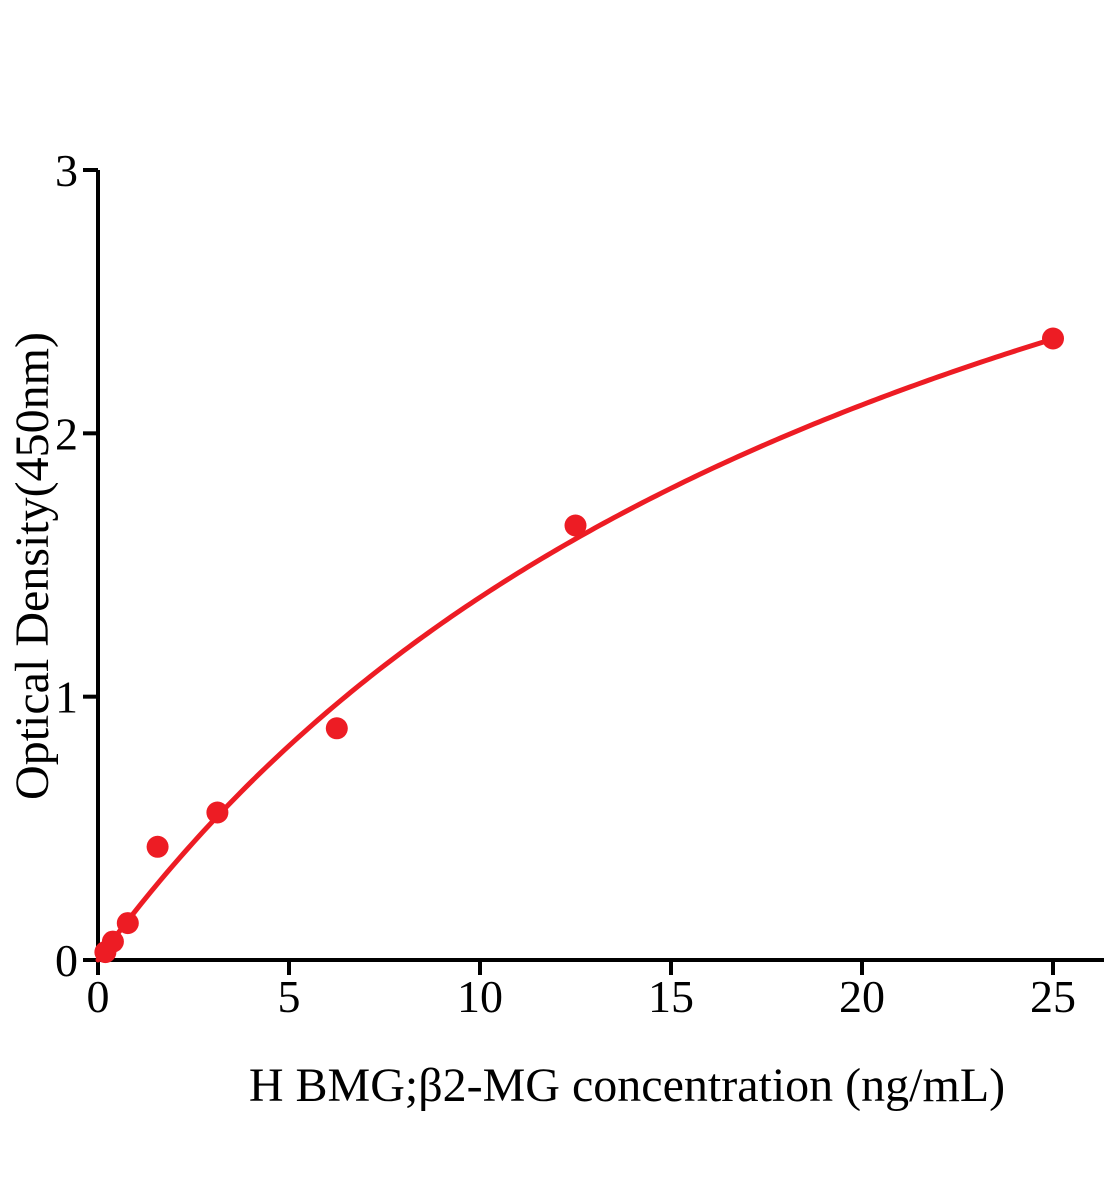 This screenshot has width=1104, height=1200. I want to click on x-tick-label: 0, so click(98, 996).